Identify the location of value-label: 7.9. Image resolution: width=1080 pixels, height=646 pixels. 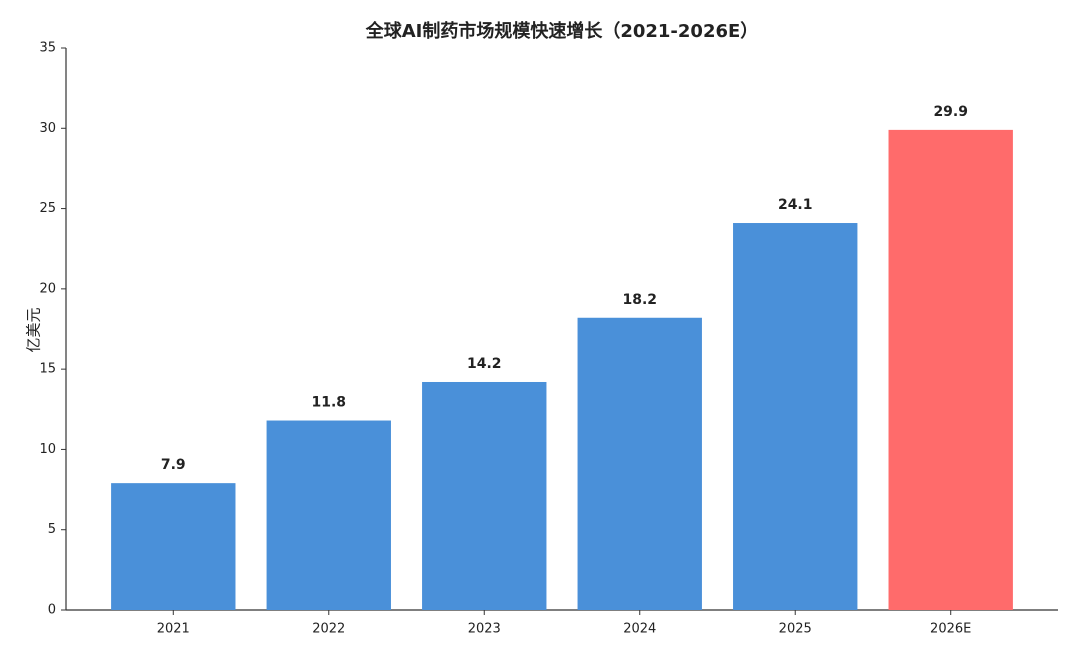
(173, 465).